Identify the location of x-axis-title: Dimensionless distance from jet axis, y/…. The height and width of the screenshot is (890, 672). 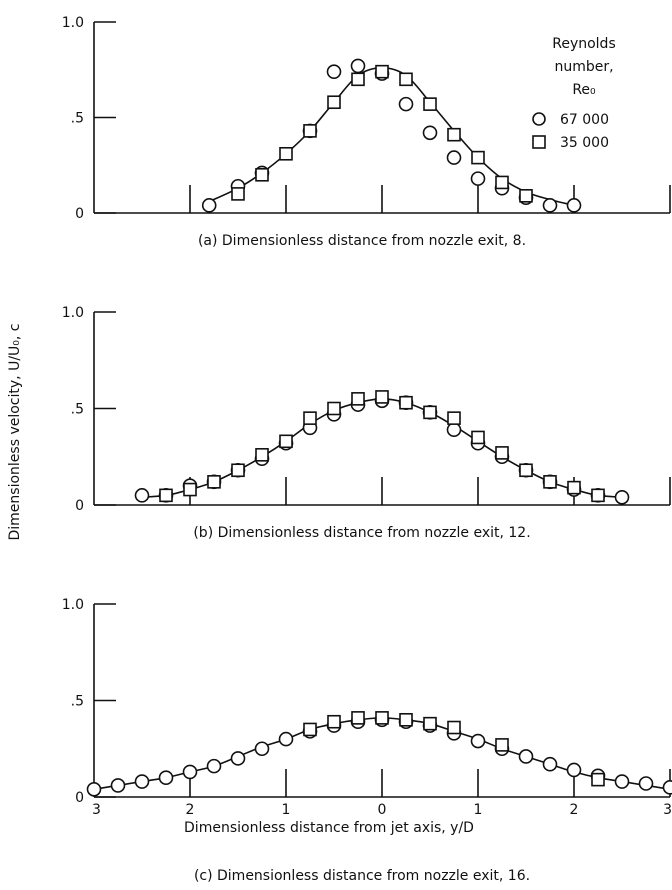
(329, 828).